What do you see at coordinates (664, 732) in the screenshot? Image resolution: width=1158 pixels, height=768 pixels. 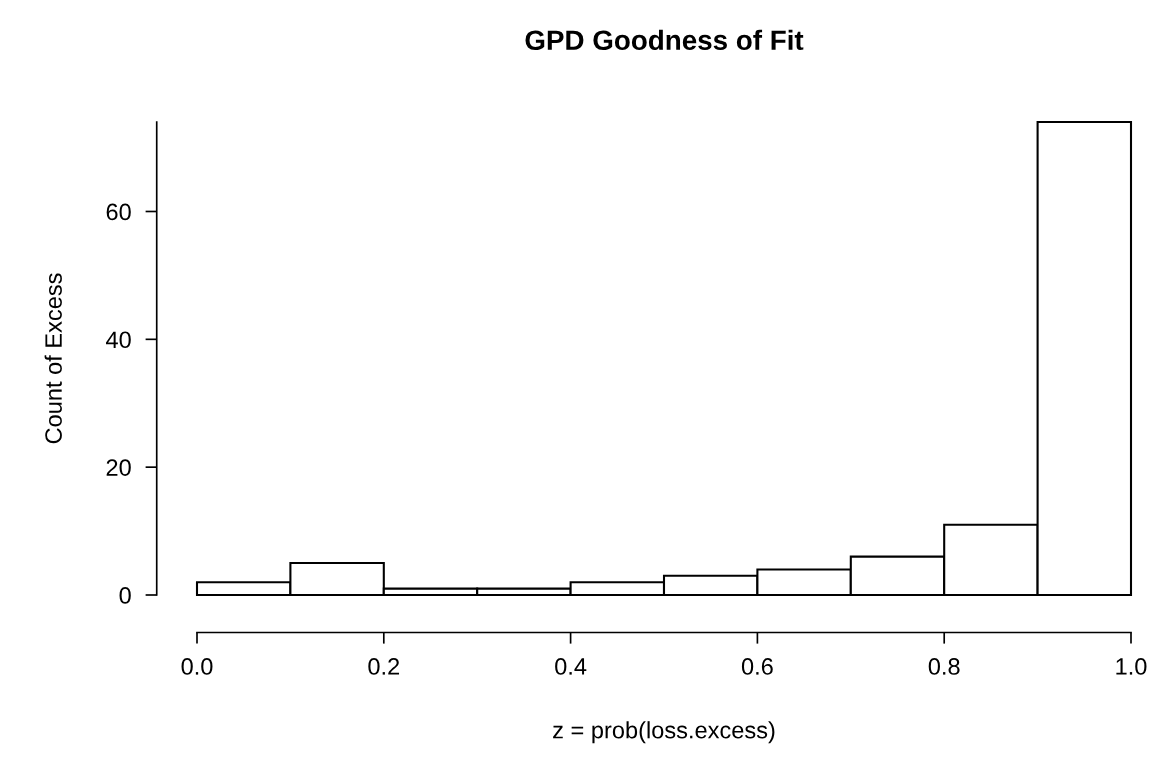 I see `x-axis-title: z = prob(loss.excess)` at bounding box center [664, 732].